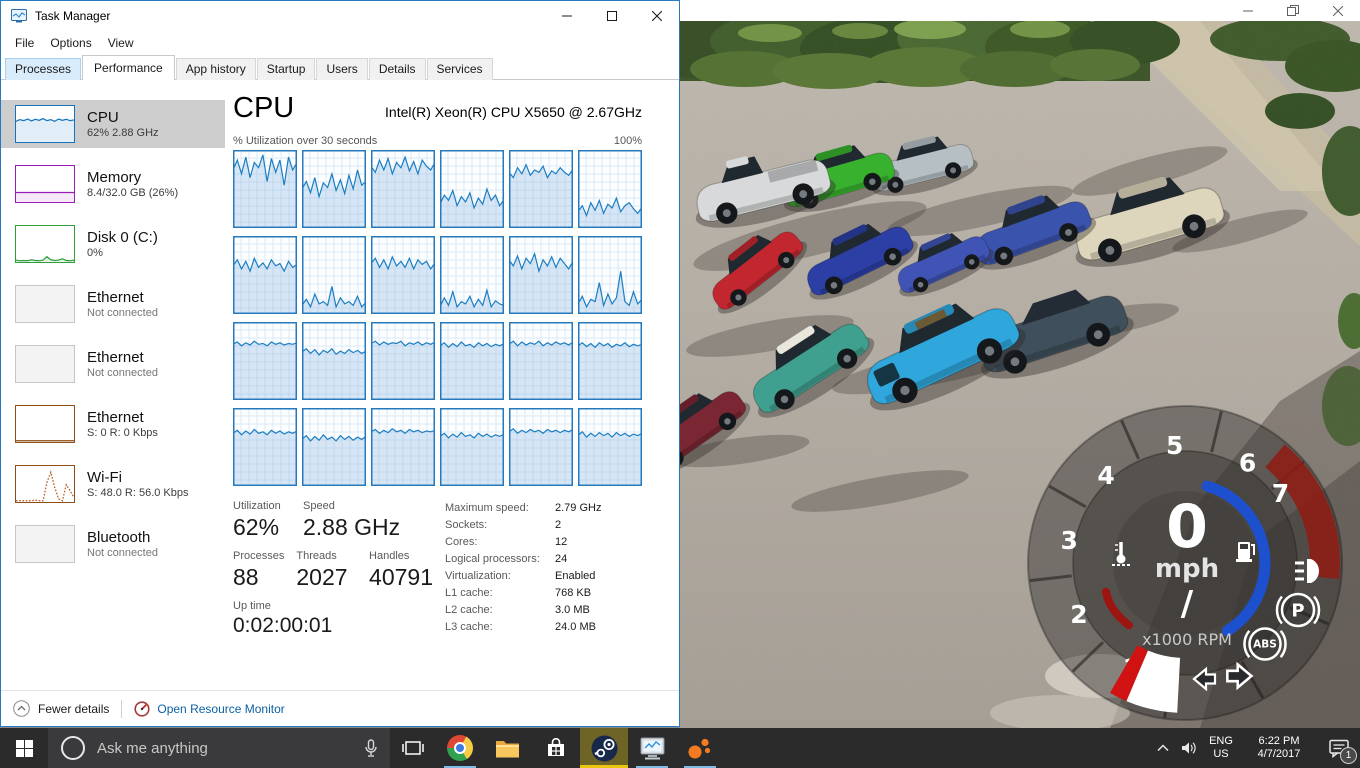 Image resolution: width=1360 pixels, height=768 pixels. Describe the element at coordinates (652, 748) in the screenshot. I see `taskbar-task-manager-button` at that location.